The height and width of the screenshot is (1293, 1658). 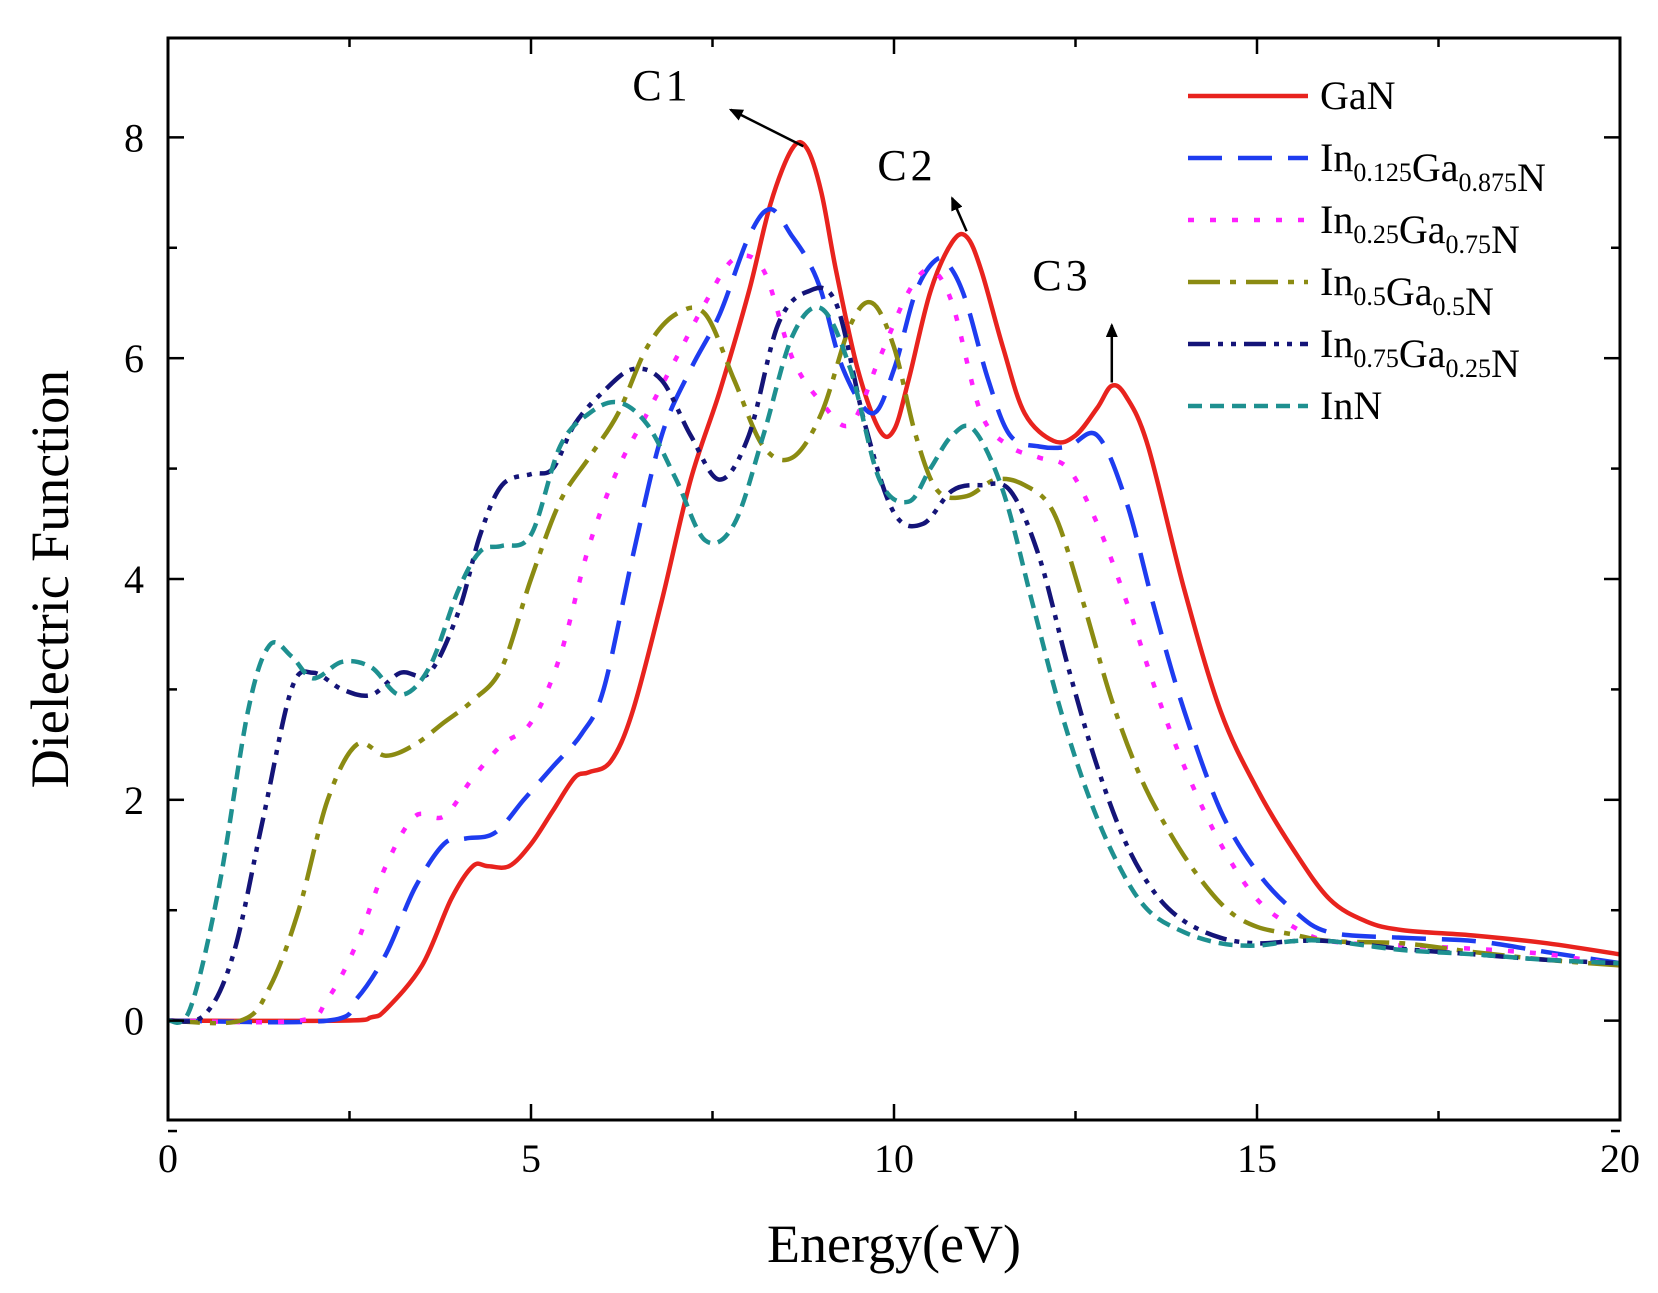 I want to click on annotation-layer: C1 C2 C3, so click(x=875, y=222).